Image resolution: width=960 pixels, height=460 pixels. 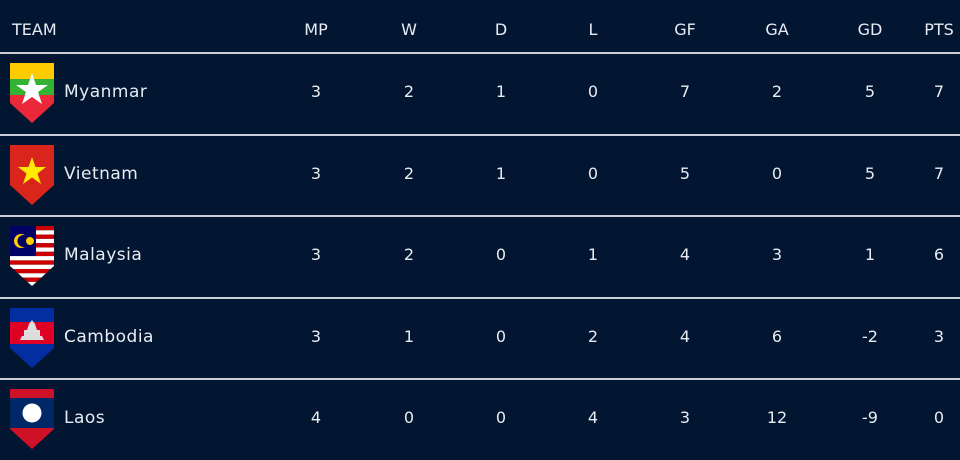 I want to click on cell-mp: 4, so click(x=316, y=417).